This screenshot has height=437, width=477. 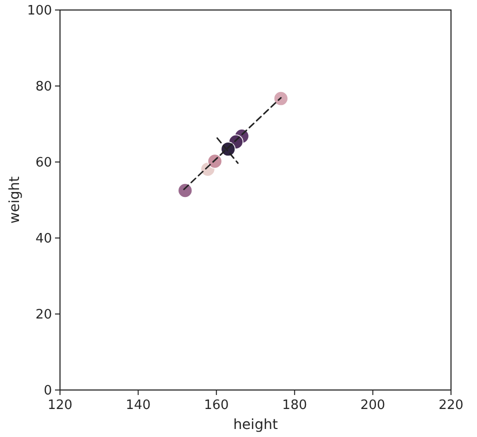 What do you see at coordinates (373, 405) in the screenshot?
I see `x-tick-label: 200` at bounding box center [373, 405].